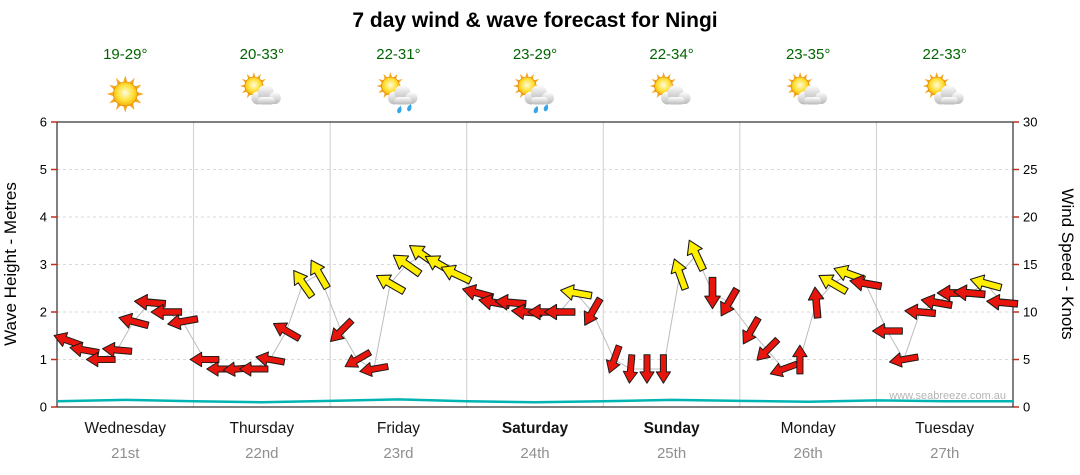  What do you see at coordinates (10, 264) in the screenshot?
I see `left-axis-title: Wave Height - Metres` at bounding box center [10, 264].